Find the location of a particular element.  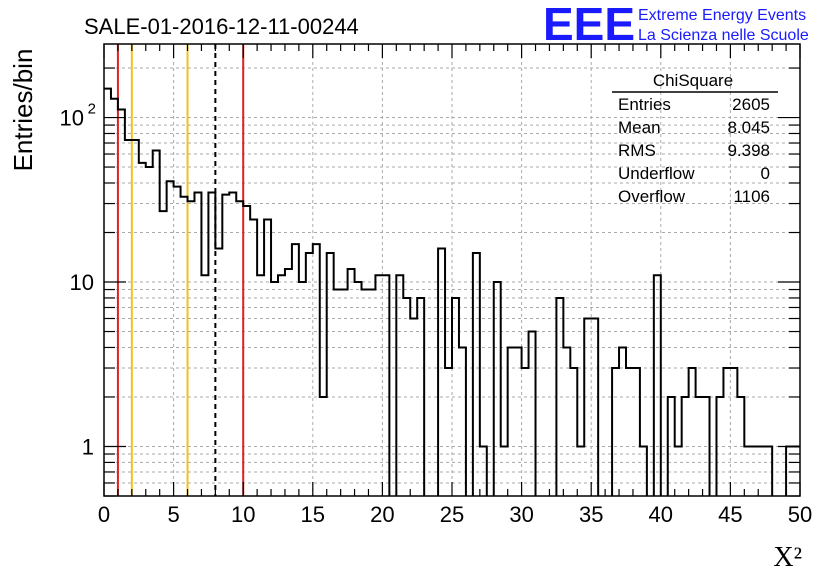

stats-label: Overflow is located at coordinates (652, 196).